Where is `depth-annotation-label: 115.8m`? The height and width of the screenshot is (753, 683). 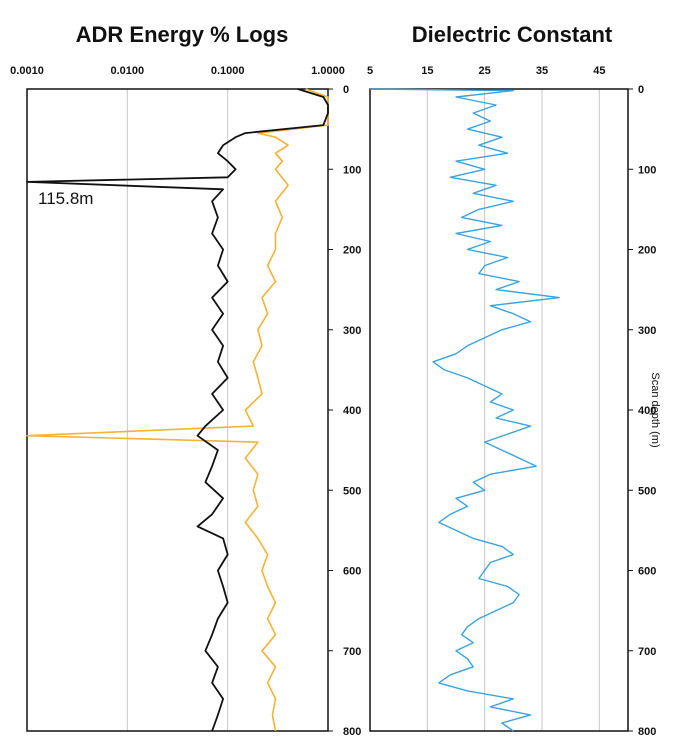
depth-annotation-label: 115.8m is located at coordinates (65, 198).